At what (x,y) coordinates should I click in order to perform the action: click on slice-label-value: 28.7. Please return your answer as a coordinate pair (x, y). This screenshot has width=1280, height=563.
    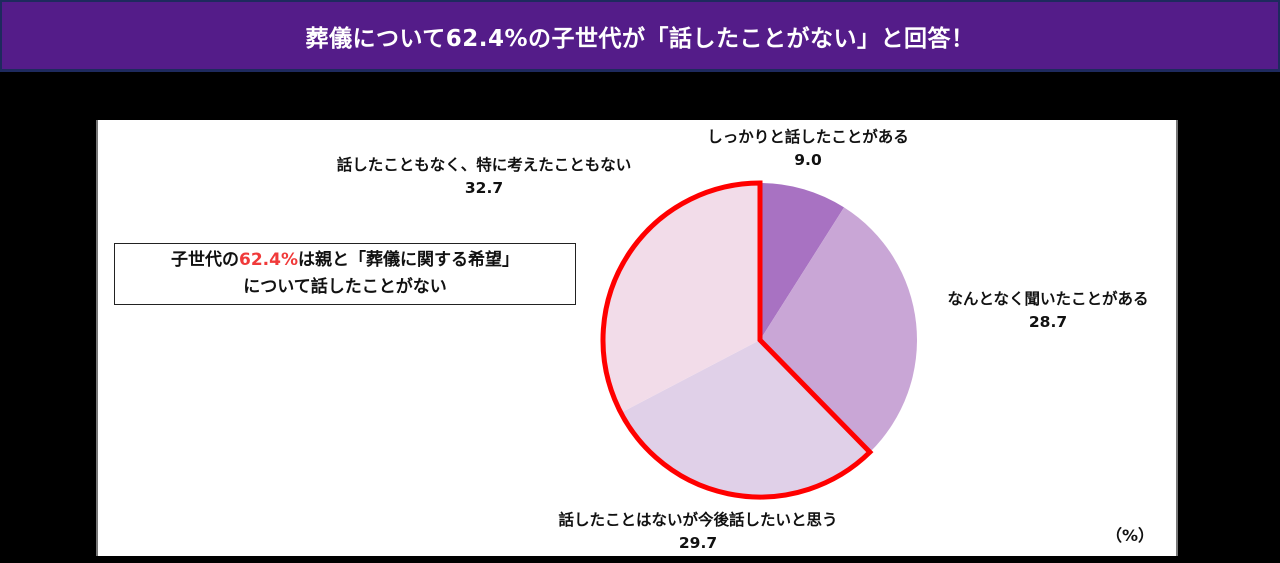
    Looking at the image, I should click on (1048, 322).